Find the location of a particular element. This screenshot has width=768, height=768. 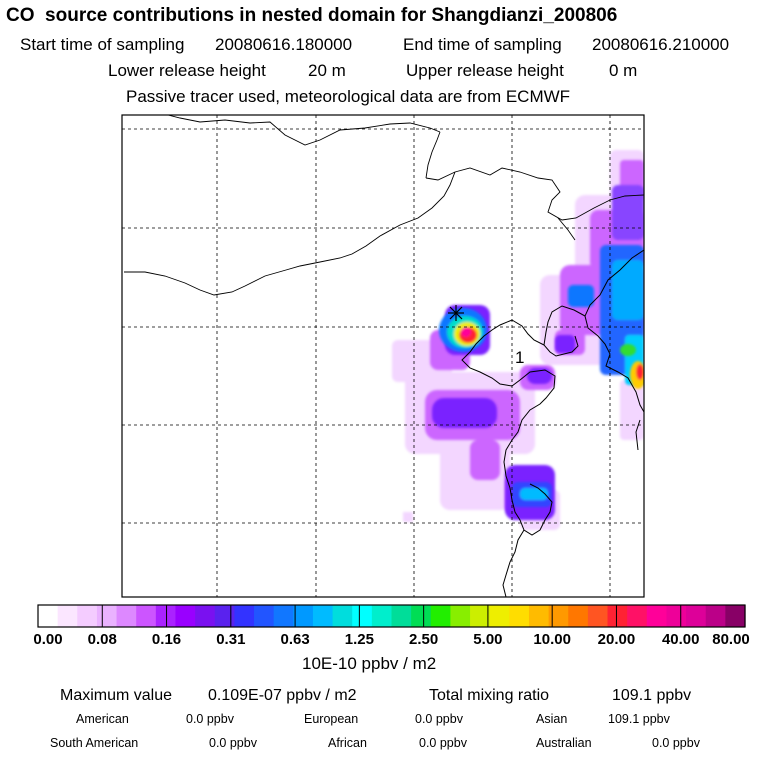

colorbar-tick-label: 0.08 is located at coordinates (102, 639).